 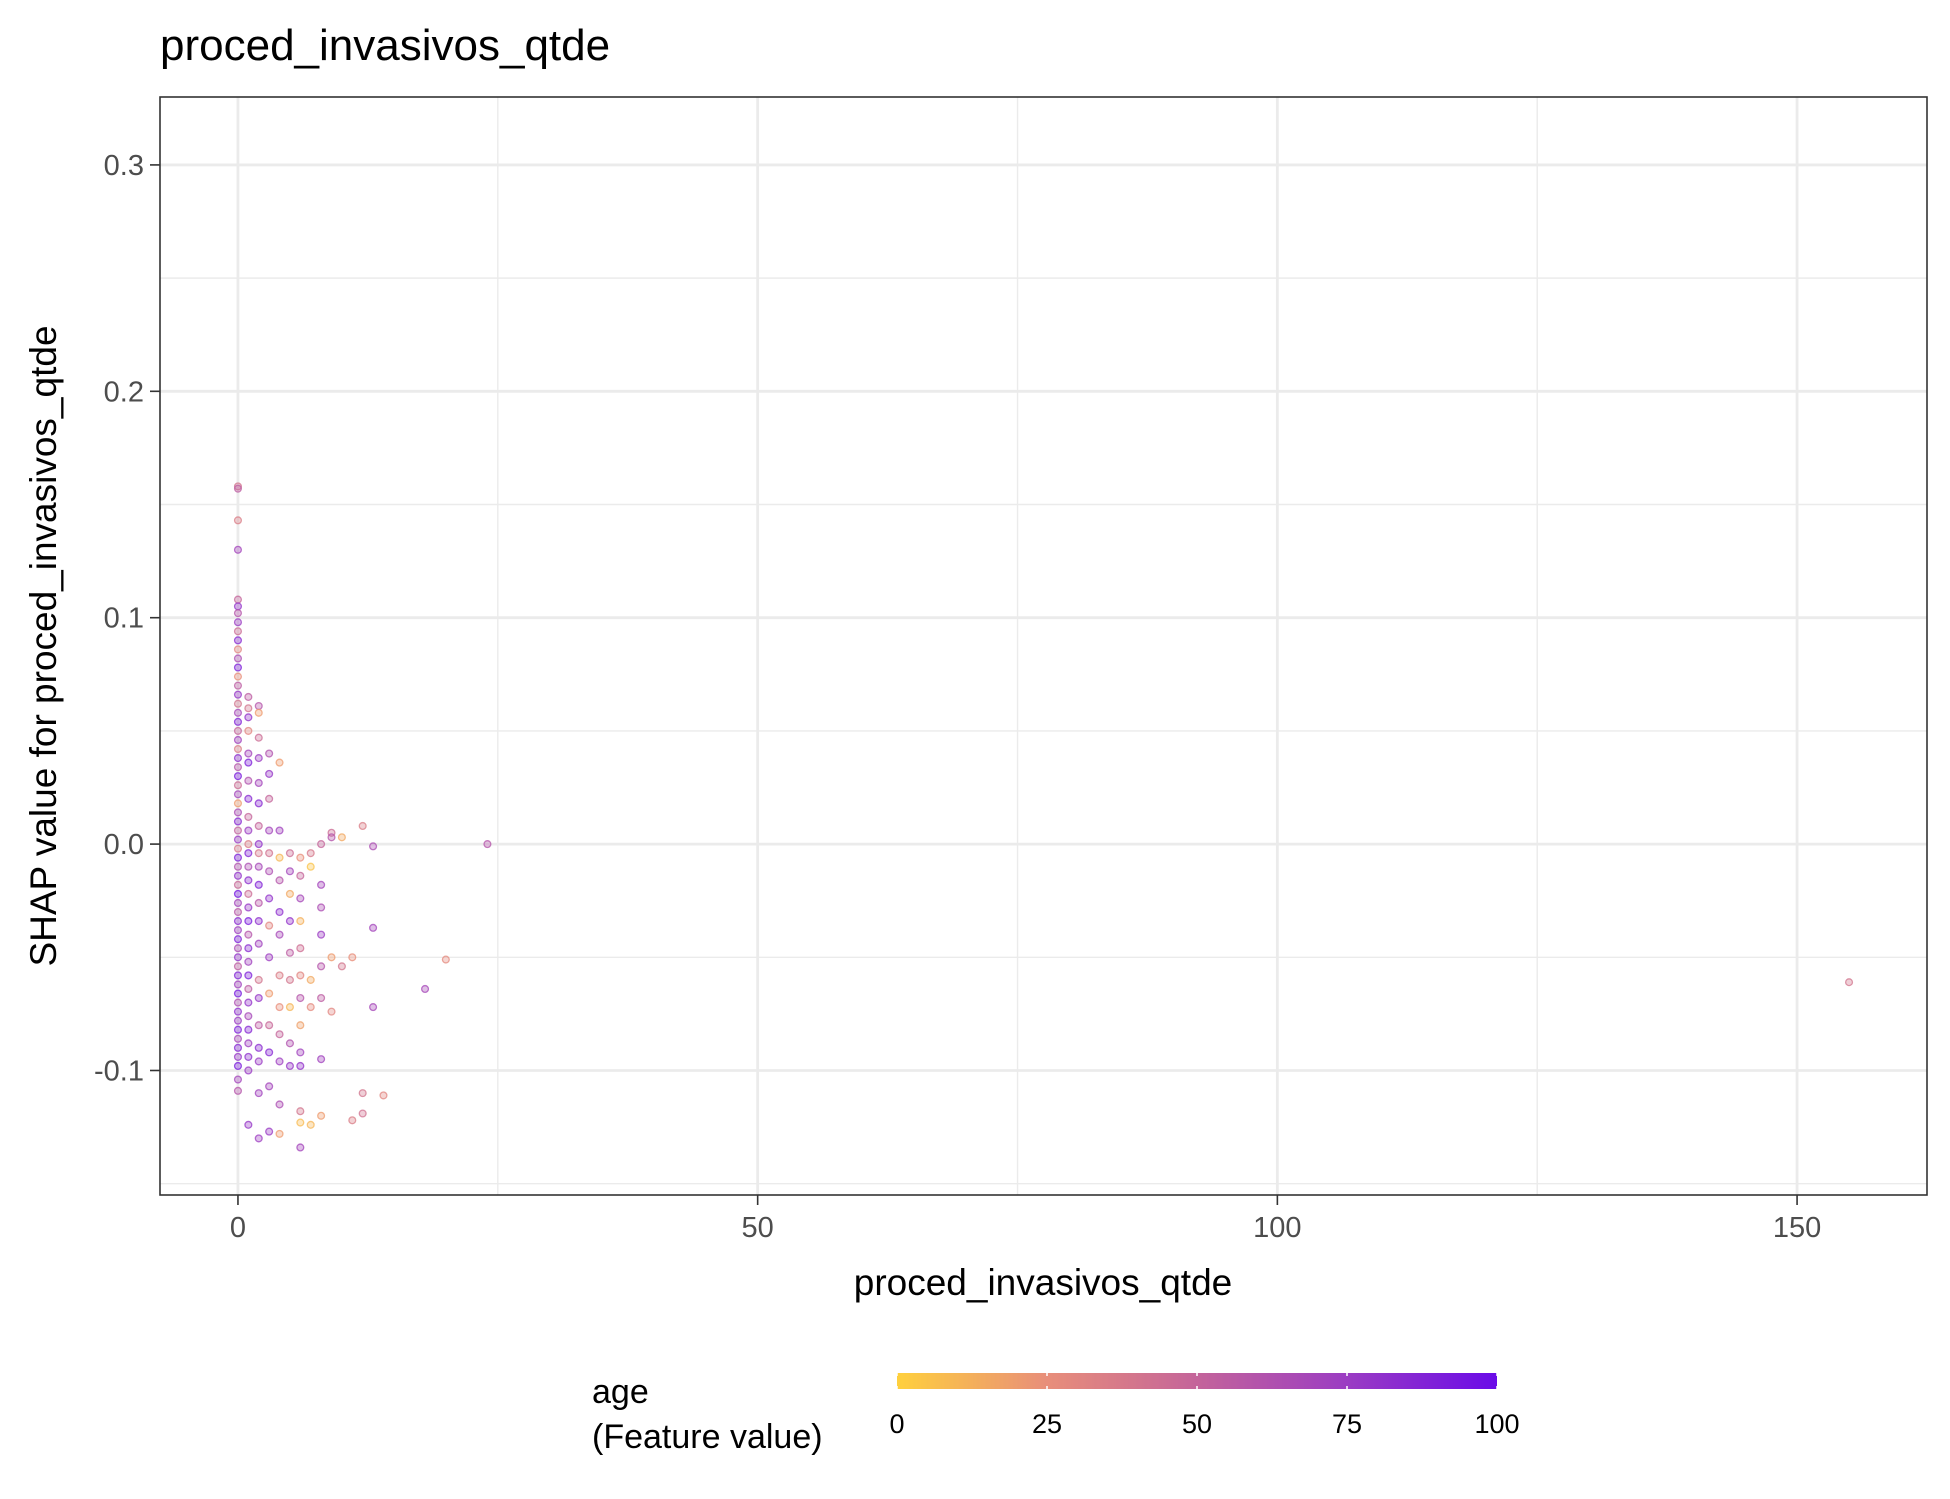 I want to click on x-axis-title: proced_invasivos_qtde, so click(x=1043, y=1282).